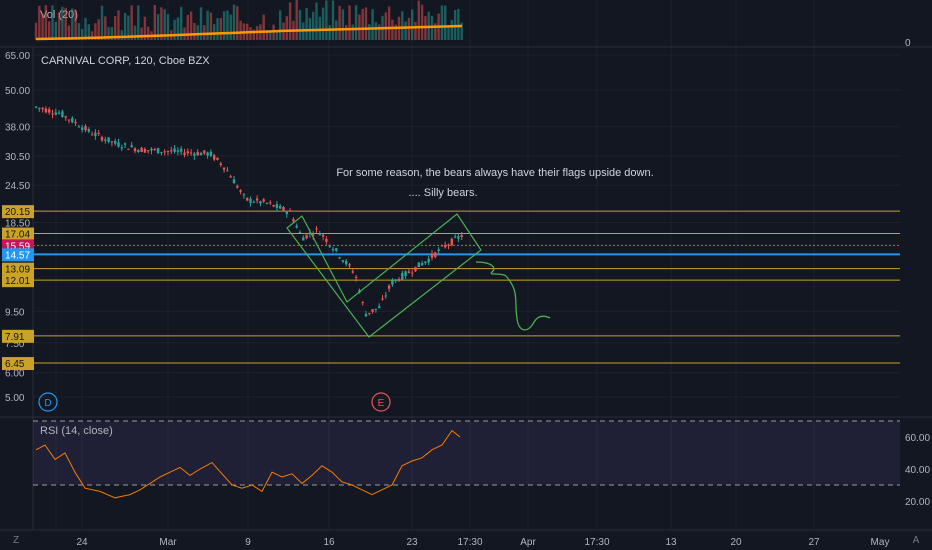 The image size is (932, 550). I want to click on level-badge-label: 6.45, so click(15, 364).